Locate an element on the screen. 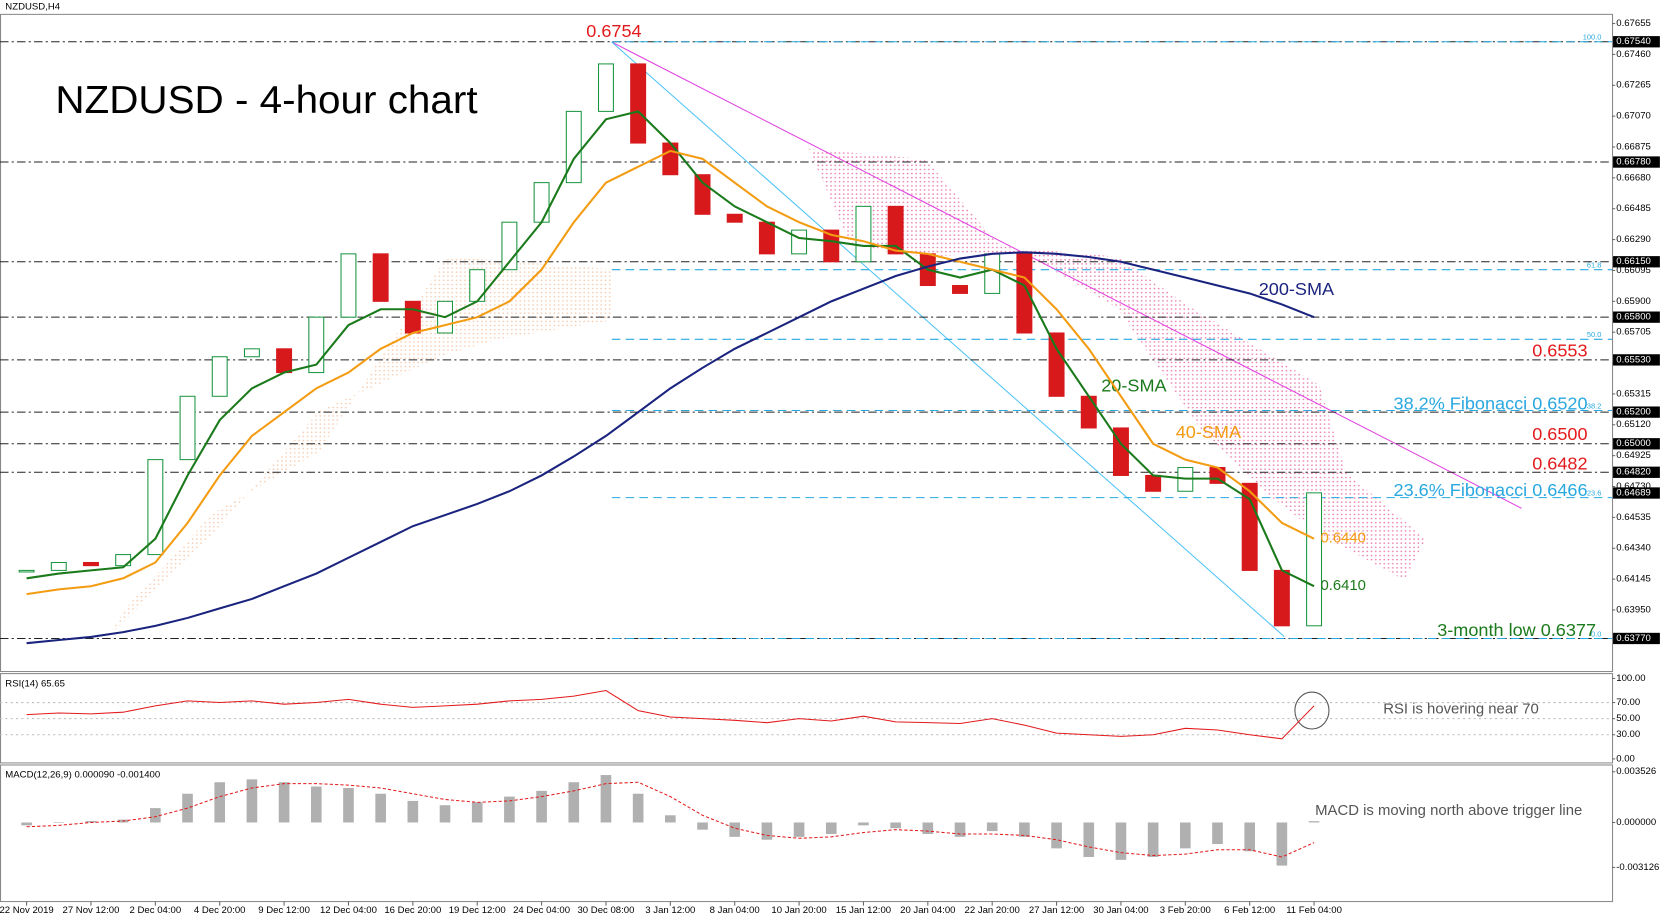 The width and height of the screenshot is (1662, 919). level-label: 0.64820 is located at coordinates (1633, 471).